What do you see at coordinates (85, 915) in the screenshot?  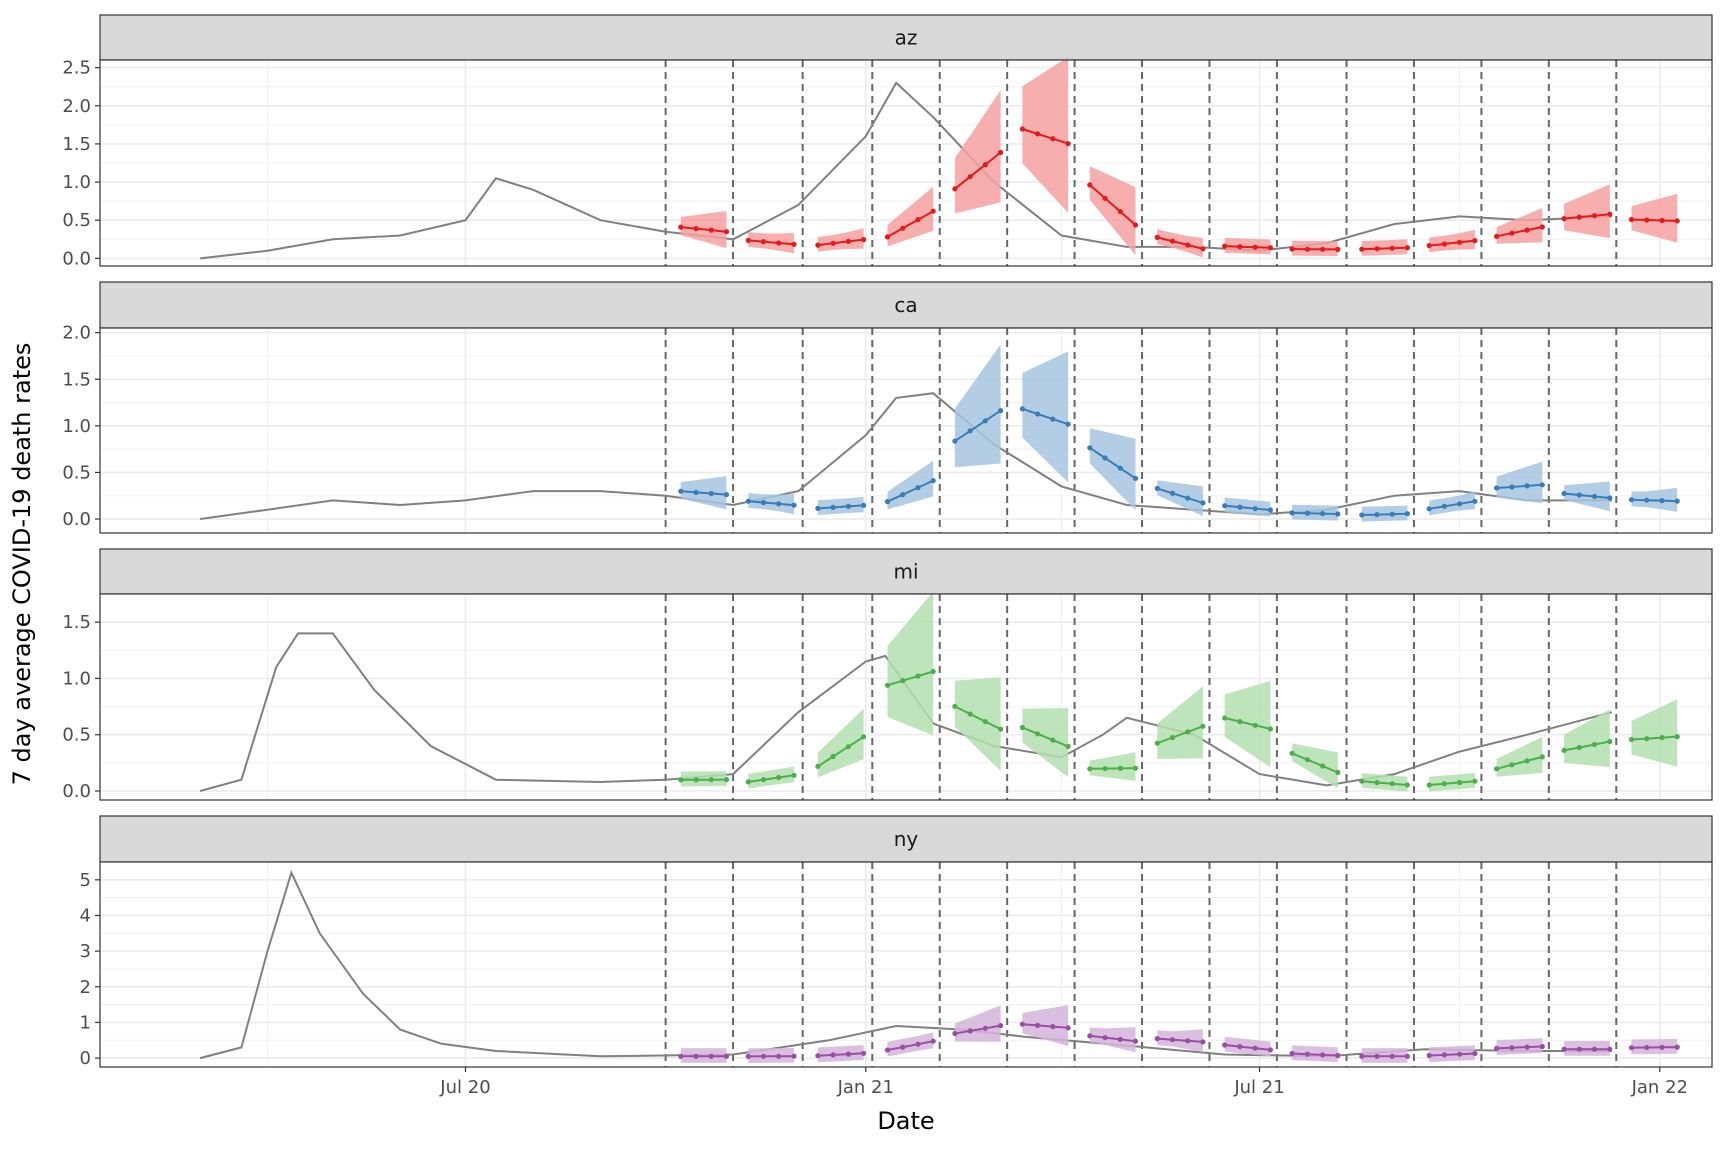 I see `y-tick-label: 4` at bounding box center [85, 915].